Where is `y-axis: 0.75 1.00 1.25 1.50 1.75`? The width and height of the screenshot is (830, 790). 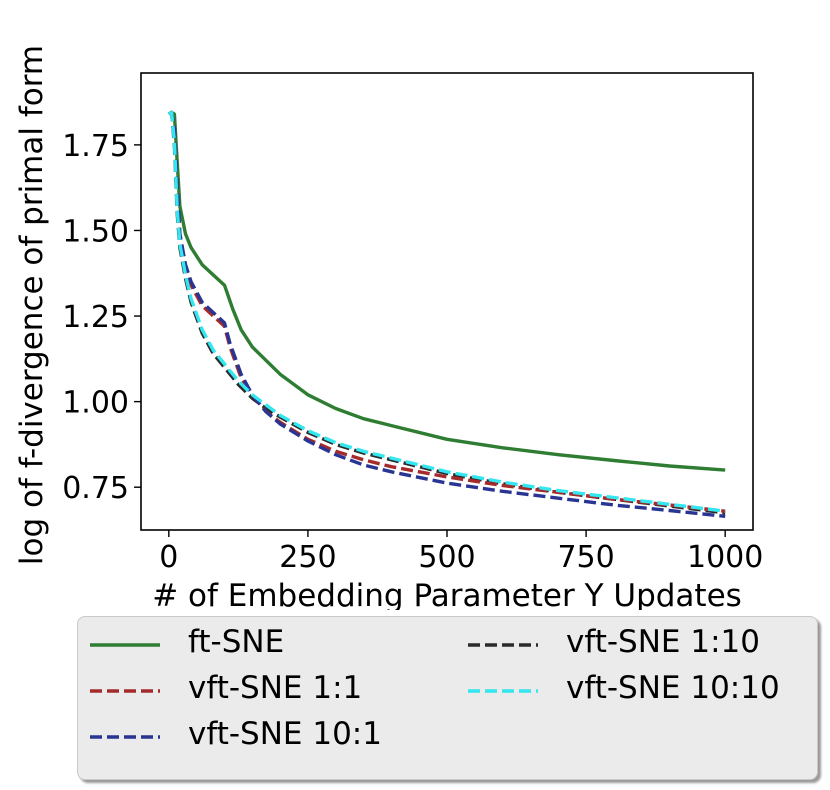
y-axis: 0.75 1.00 1.25 1.50 1.75 is located at coordinates (101, 317).